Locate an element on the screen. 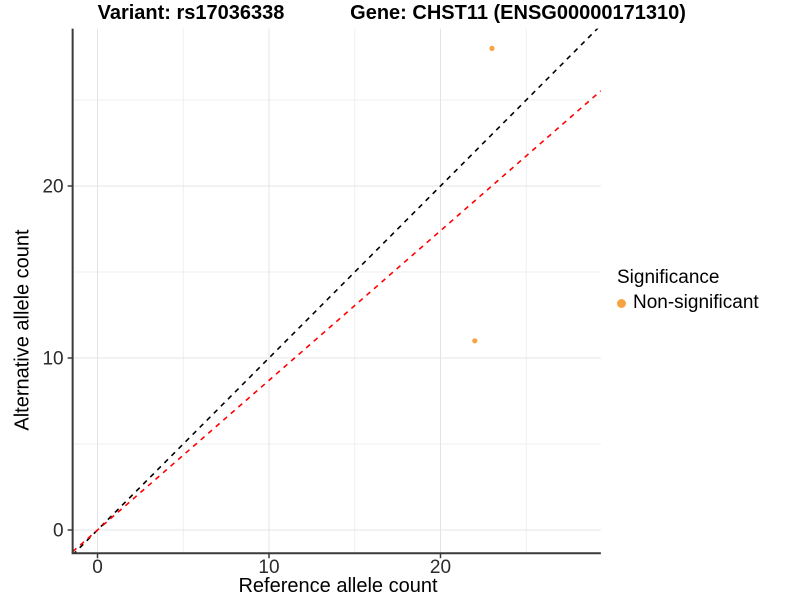 Image resolution: width=800 pixels, height=600 pixels. data-points is located at coordinates (483, 194).